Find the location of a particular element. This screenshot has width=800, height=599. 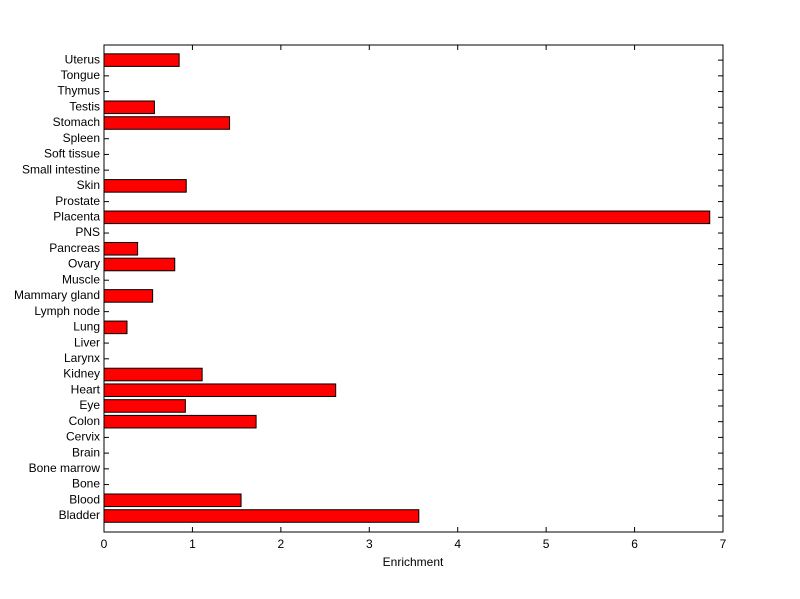

y-tick-label: Bone marrow is located at coordinates (65, 468).